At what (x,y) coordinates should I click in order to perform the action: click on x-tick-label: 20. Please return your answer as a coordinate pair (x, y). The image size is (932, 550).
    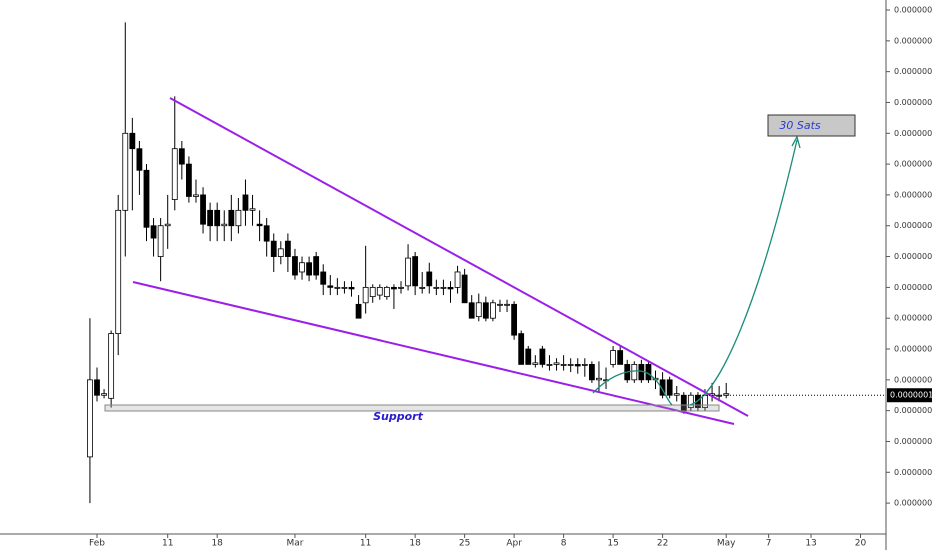
    Looking at the image, I should click on (861, 544).